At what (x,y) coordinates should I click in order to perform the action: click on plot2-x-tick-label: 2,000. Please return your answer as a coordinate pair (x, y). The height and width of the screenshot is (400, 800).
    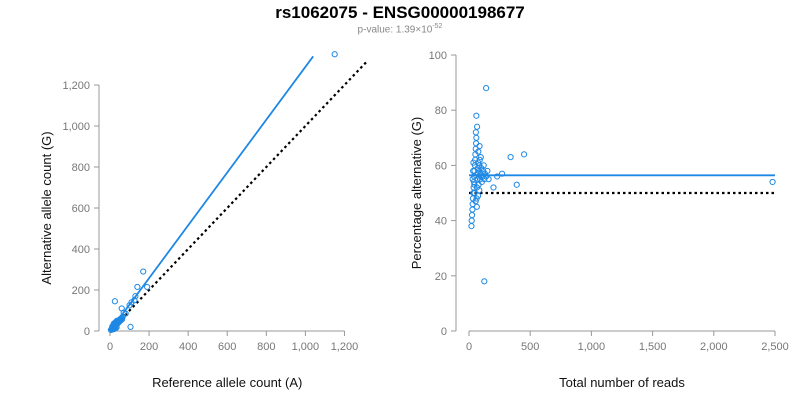
    Looking at the image, I should click on (714, 347).